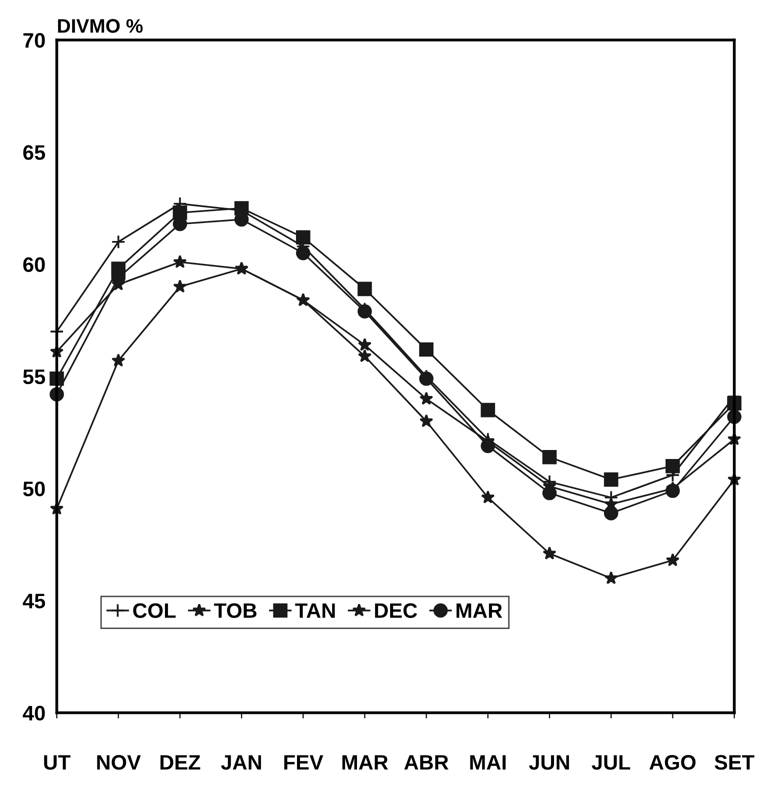  Describe the element at coordinates (672, 762) in the screenshot. I see `x-tick-label: AGO` at that location.